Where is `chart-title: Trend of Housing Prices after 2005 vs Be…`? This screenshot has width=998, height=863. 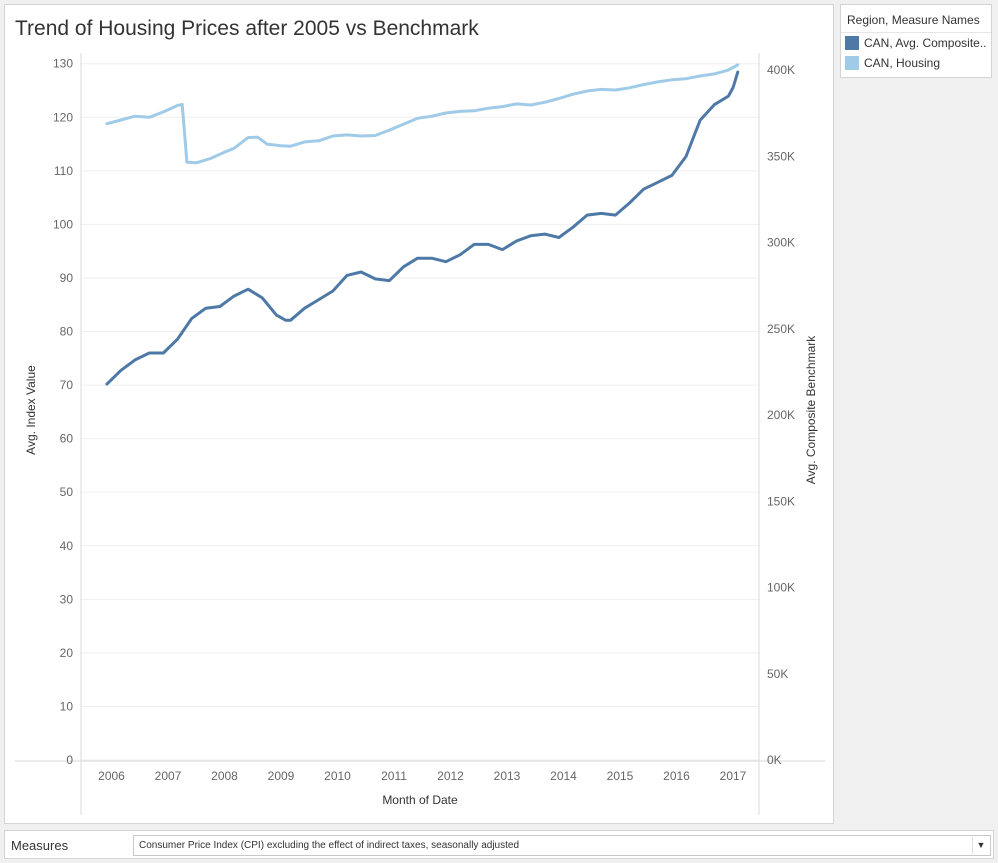
chart-title: Trend of Housing Prices after 2005 vs Be… is located at coordinates (247, 28).